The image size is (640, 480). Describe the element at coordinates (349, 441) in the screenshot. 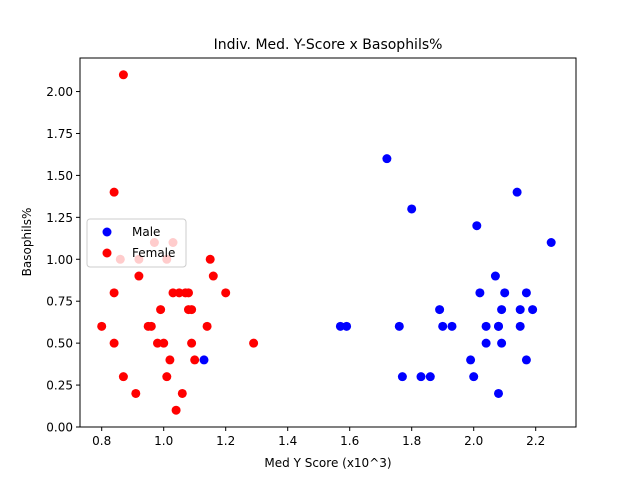

I see `x-tick-label: 1.6` at that location.